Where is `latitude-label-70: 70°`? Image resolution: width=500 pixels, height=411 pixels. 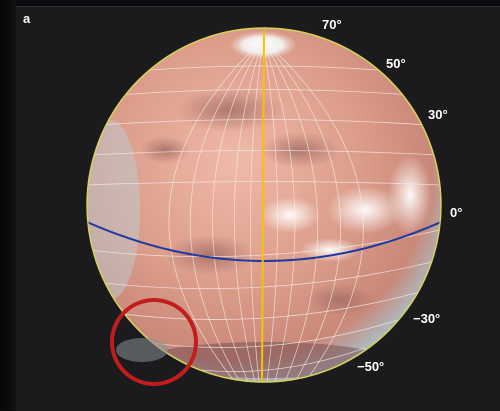 latitude-label-70: 70° is located at coordinates (332, 24).